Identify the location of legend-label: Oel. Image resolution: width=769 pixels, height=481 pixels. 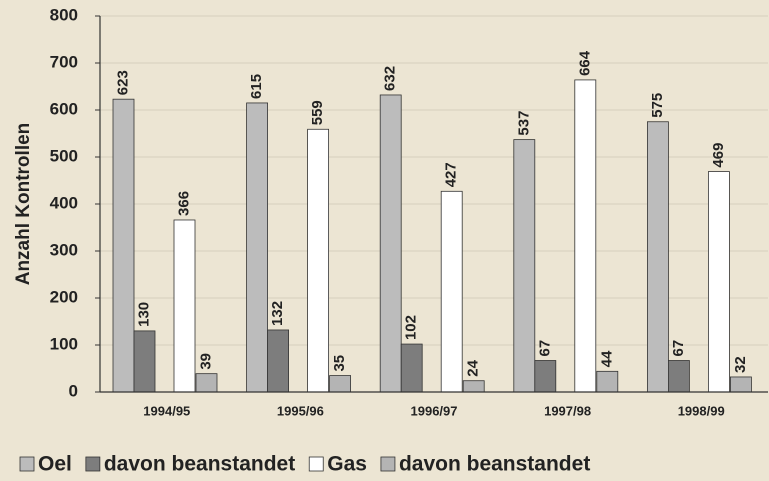
(55, 464).